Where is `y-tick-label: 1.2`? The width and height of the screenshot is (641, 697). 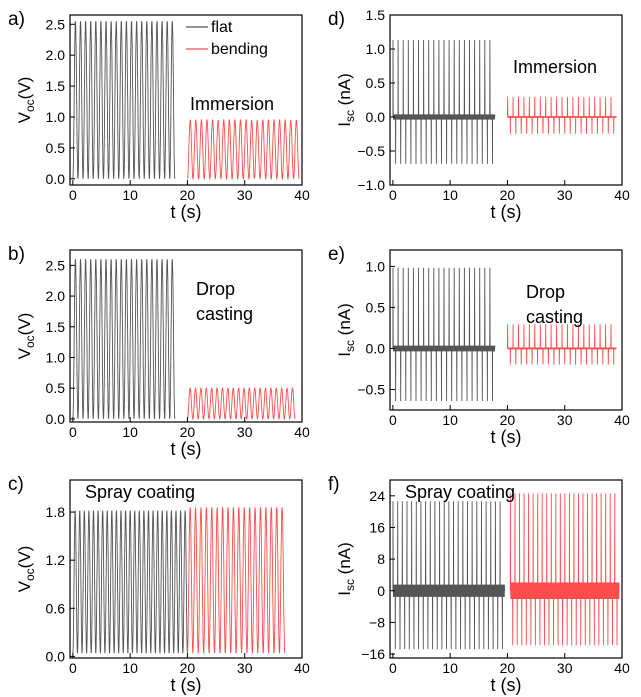
y-tick-label: 1.2 is located at coordinates (56, 560).